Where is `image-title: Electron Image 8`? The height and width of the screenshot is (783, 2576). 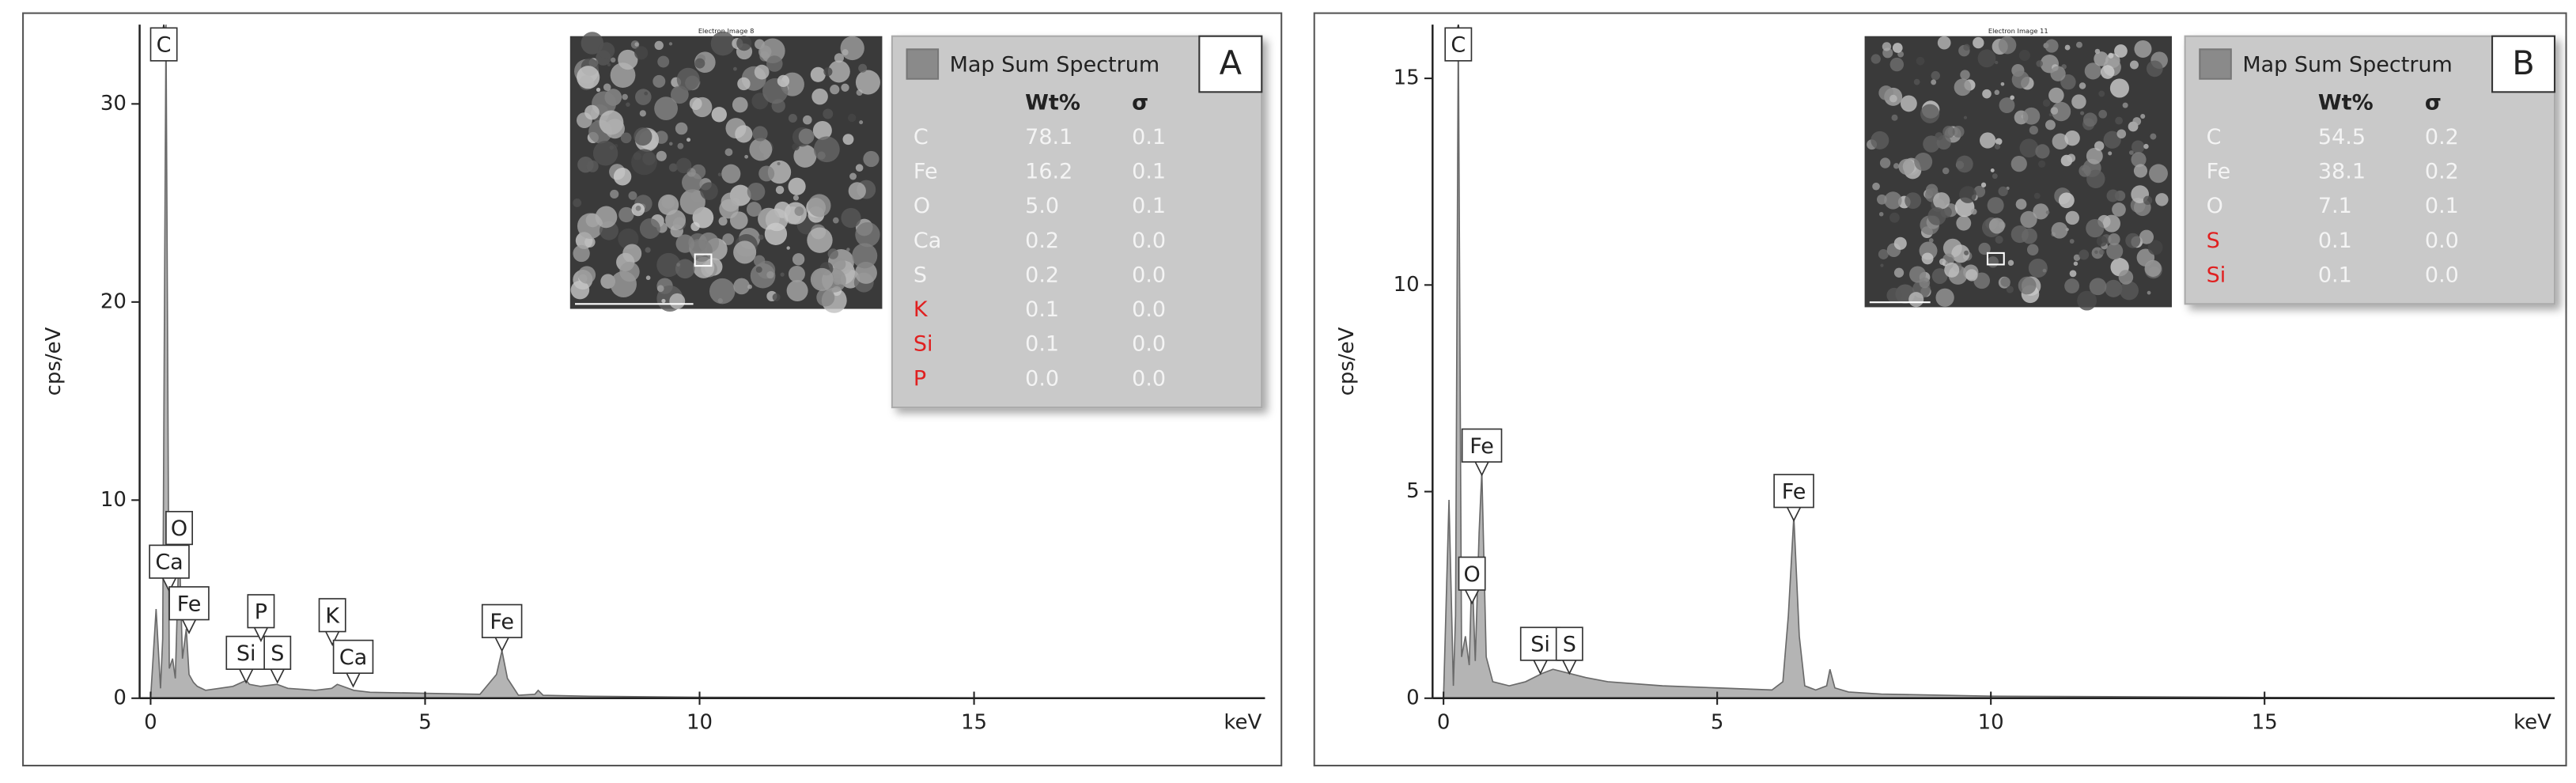 image-title: Electron Image 8 is located at coordinates (726, 31).